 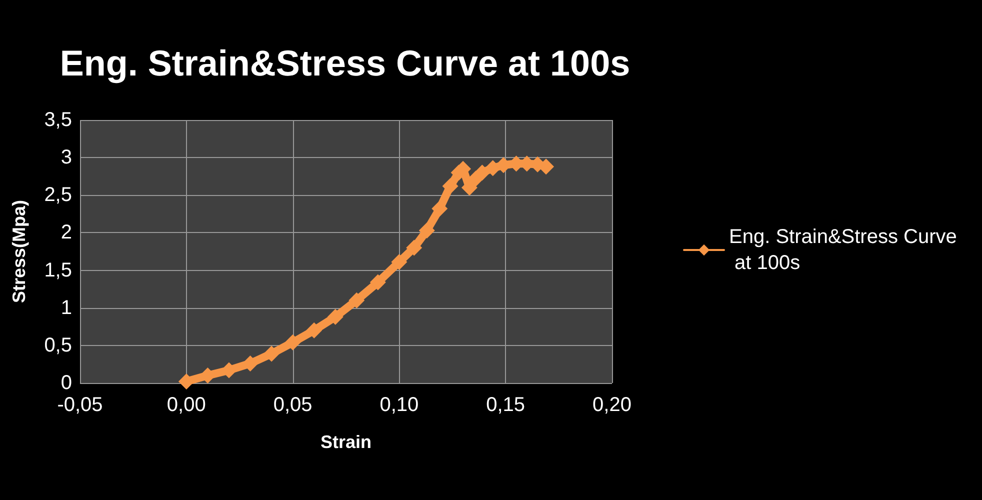 What do you see at coordinates (58, 345) in the screenshot?
I see `y-tick-label: 0,5` at bounding box center [58, 345].